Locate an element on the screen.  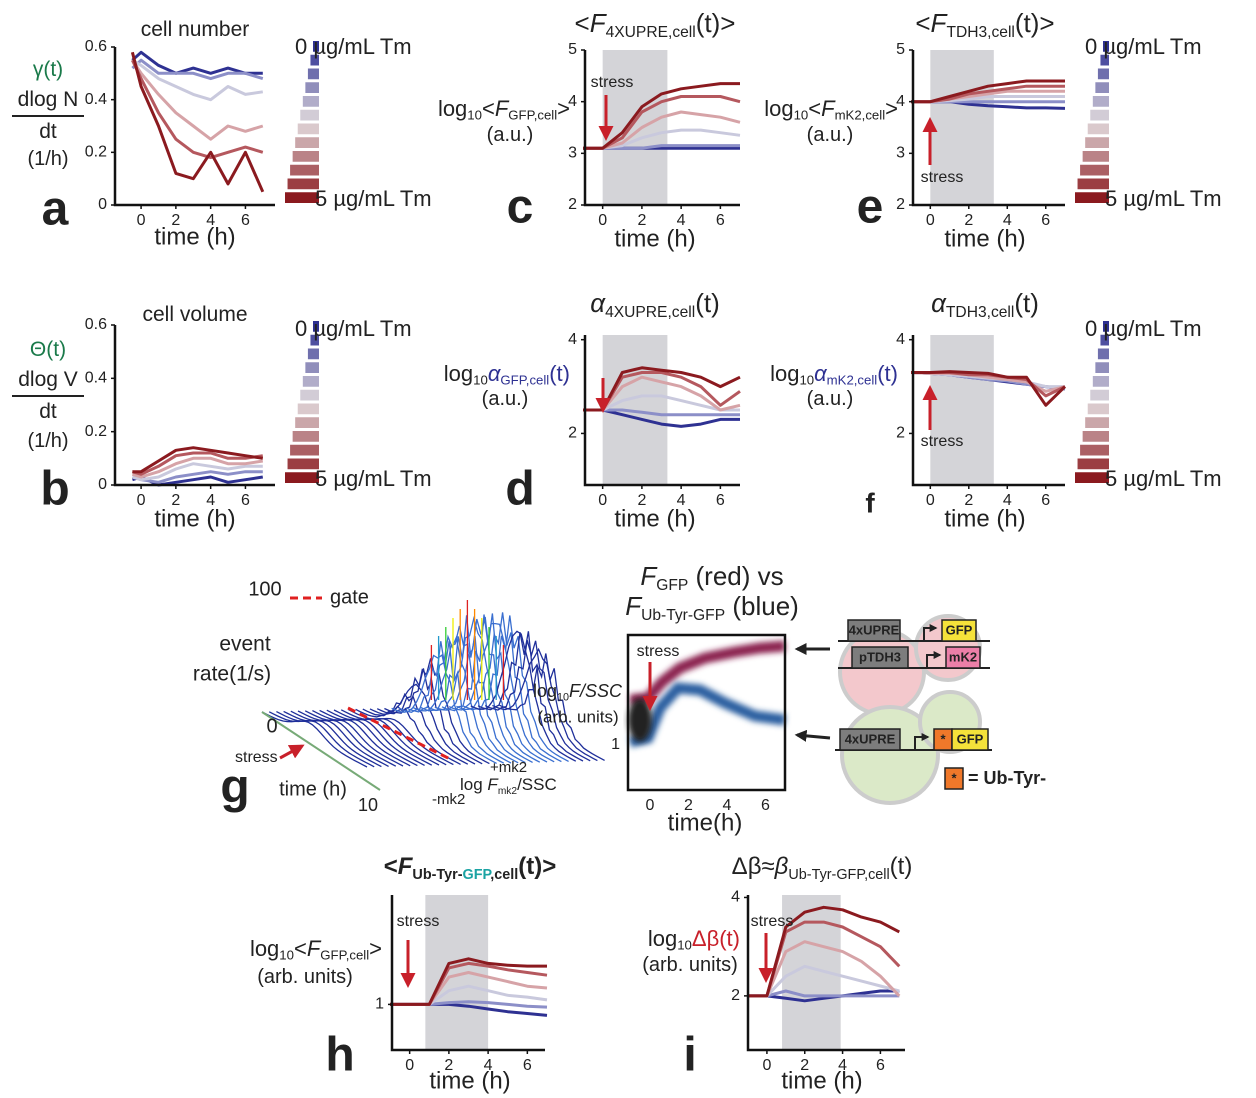
key-label: = Ub-Tyr- is located at coordinates (1007, 778).